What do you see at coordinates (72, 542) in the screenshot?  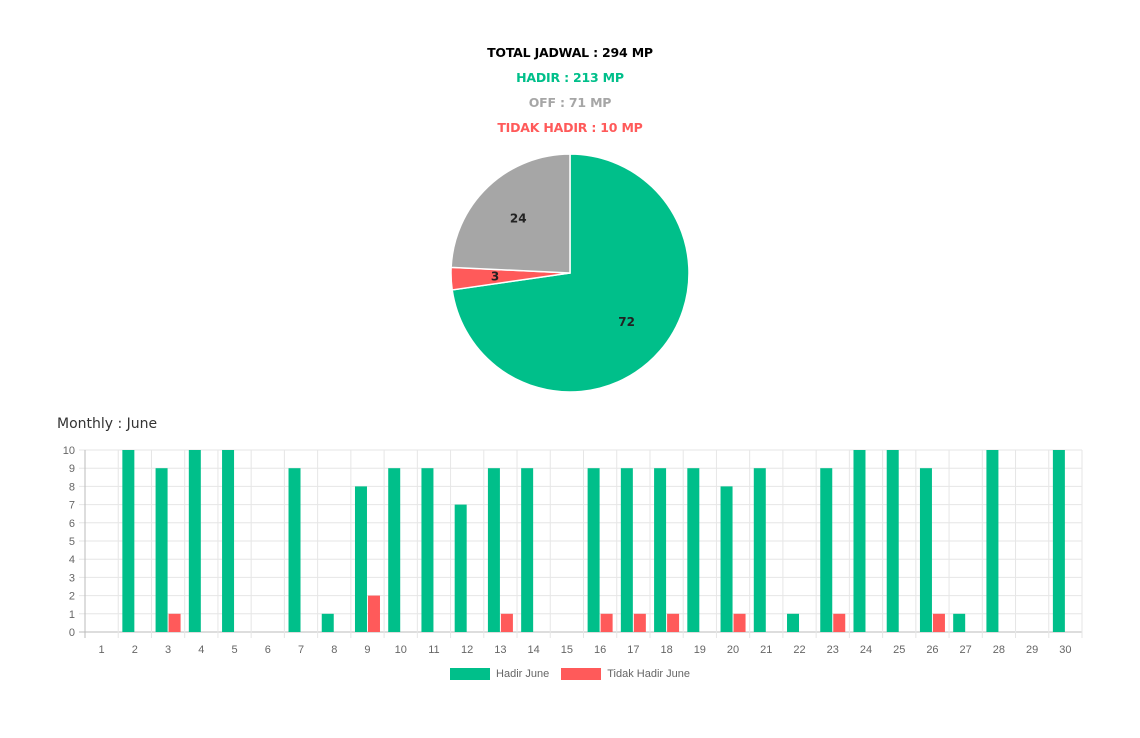 I see `y-tick-label: 5` at bounding box center [72, 542].